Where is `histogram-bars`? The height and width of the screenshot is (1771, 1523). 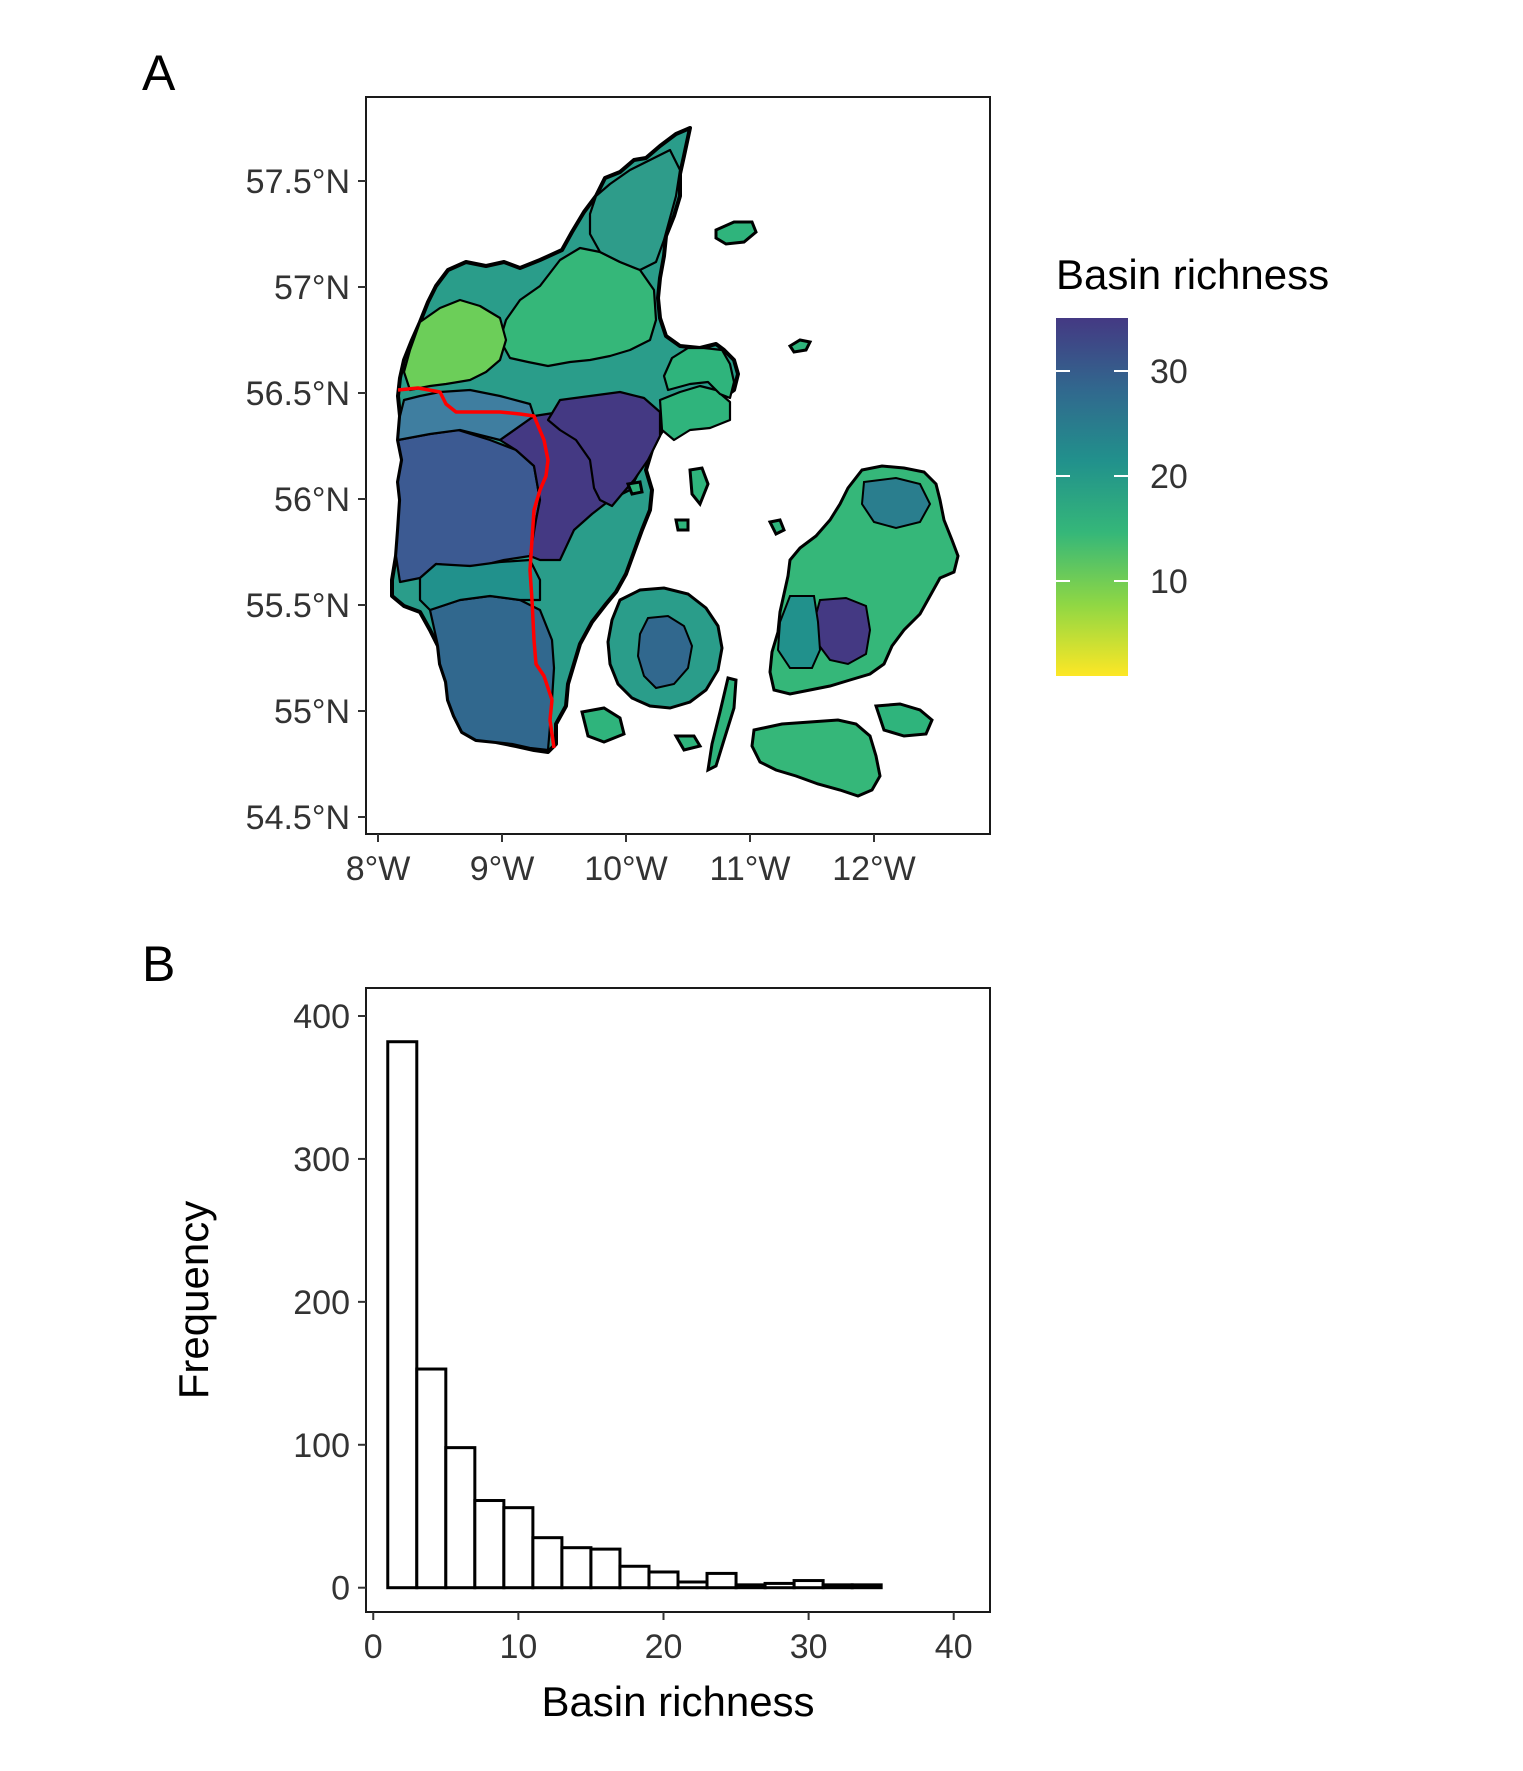 histogram-bars is located at coordinates (634, 1315).